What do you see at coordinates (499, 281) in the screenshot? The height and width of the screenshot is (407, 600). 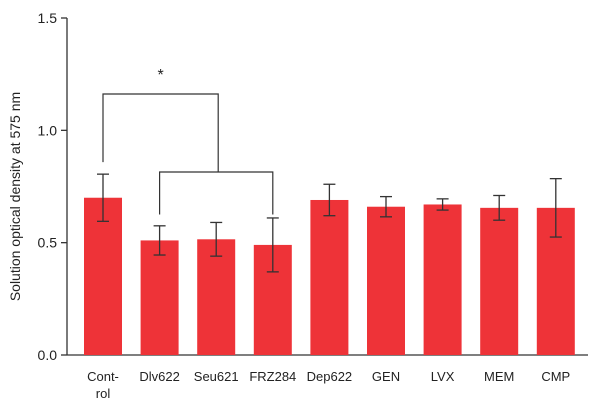 I see `bar-mem` at bounding box center [499, 281].